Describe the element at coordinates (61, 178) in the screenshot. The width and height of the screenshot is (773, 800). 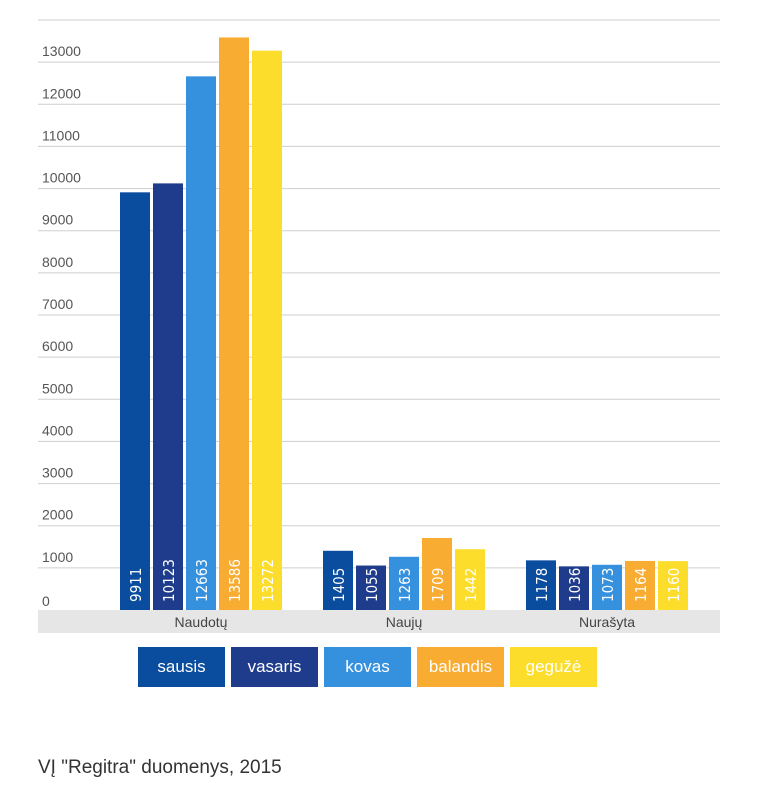
I see `y-tick-label: 10000` at that location.